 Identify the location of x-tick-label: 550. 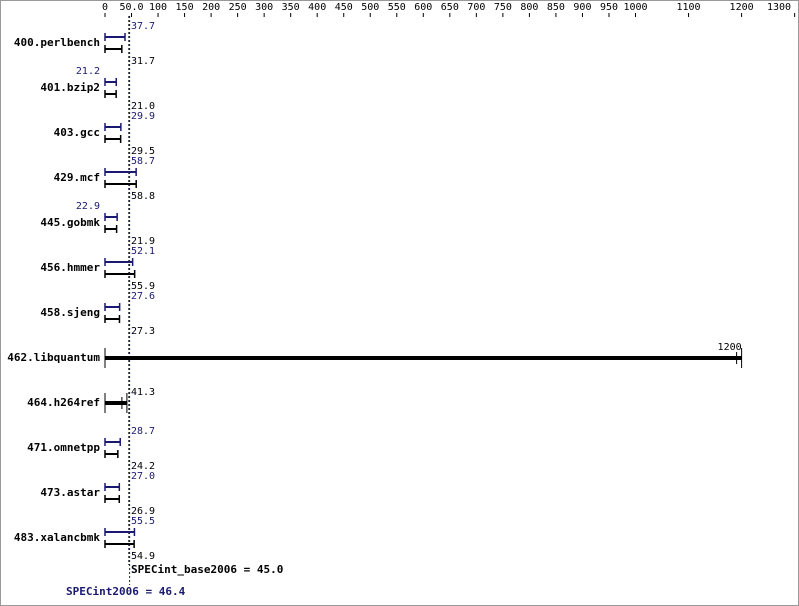
(397, 7).